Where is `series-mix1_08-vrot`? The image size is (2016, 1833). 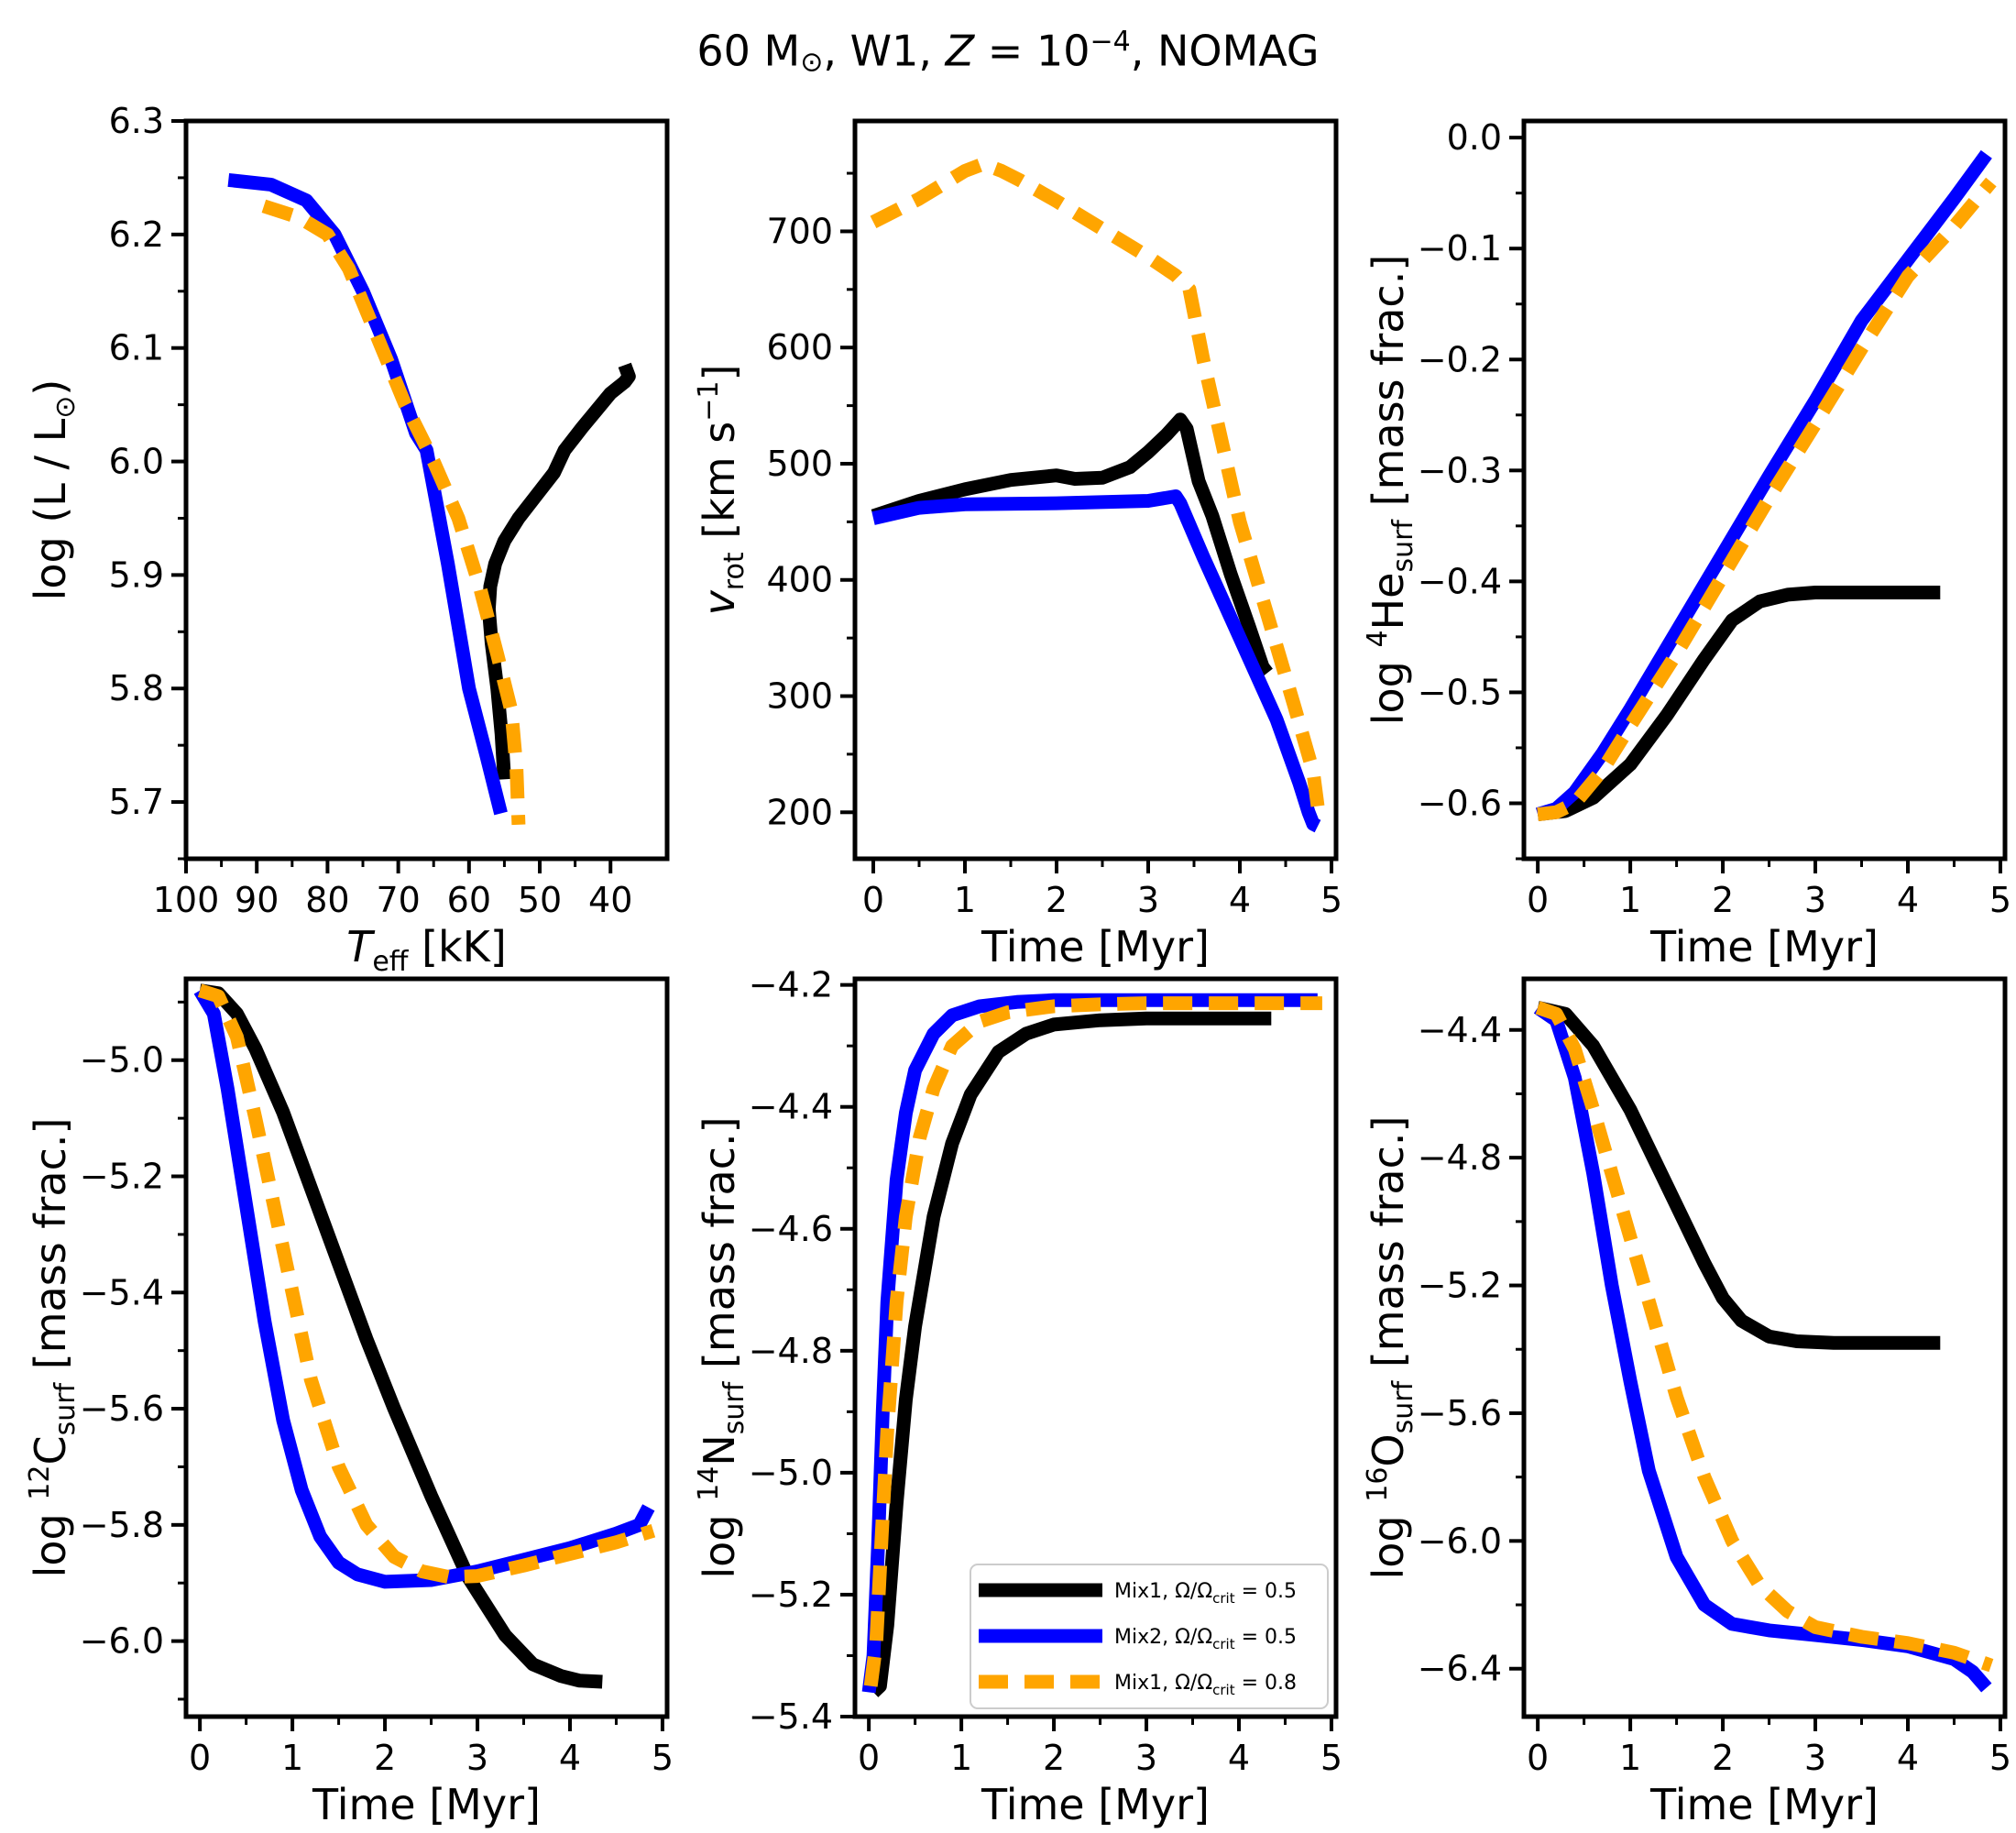 series-mix1_08-vrot is located at coordinates (1099, 487).